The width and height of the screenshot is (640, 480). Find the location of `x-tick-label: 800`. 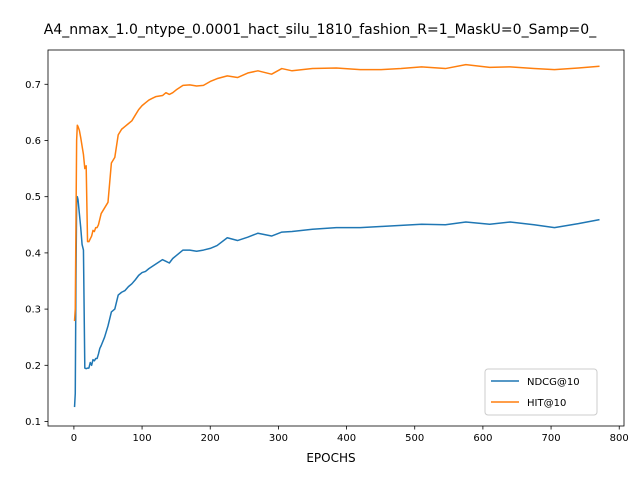

x-tick-label: 800 is located at coordinates (619, 438).